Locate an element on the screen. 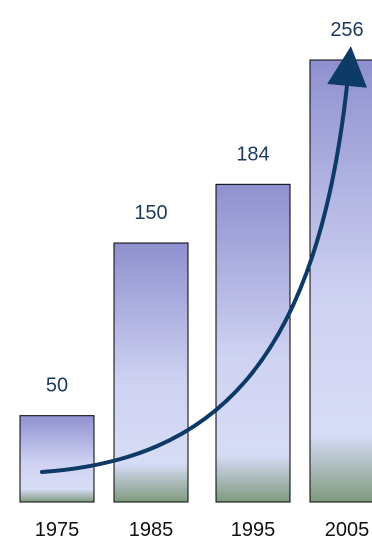 This screenshot has height=542, width=372. bar-1975 is located at coordinates (57, 459).